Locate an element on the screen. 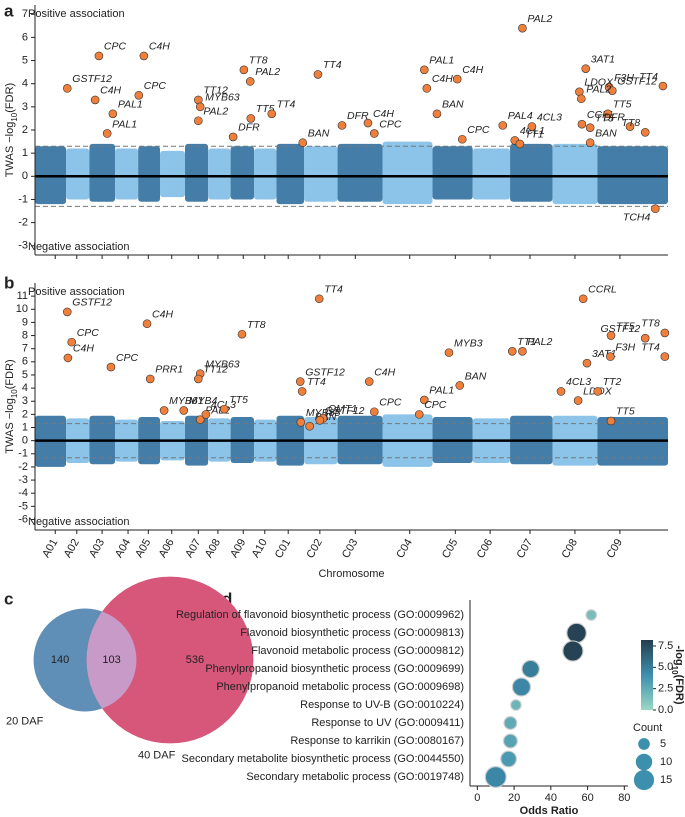 The width and height of the screenshot is (685, 817). colorbar-label-part: -log is located at coordinates (679, 655).